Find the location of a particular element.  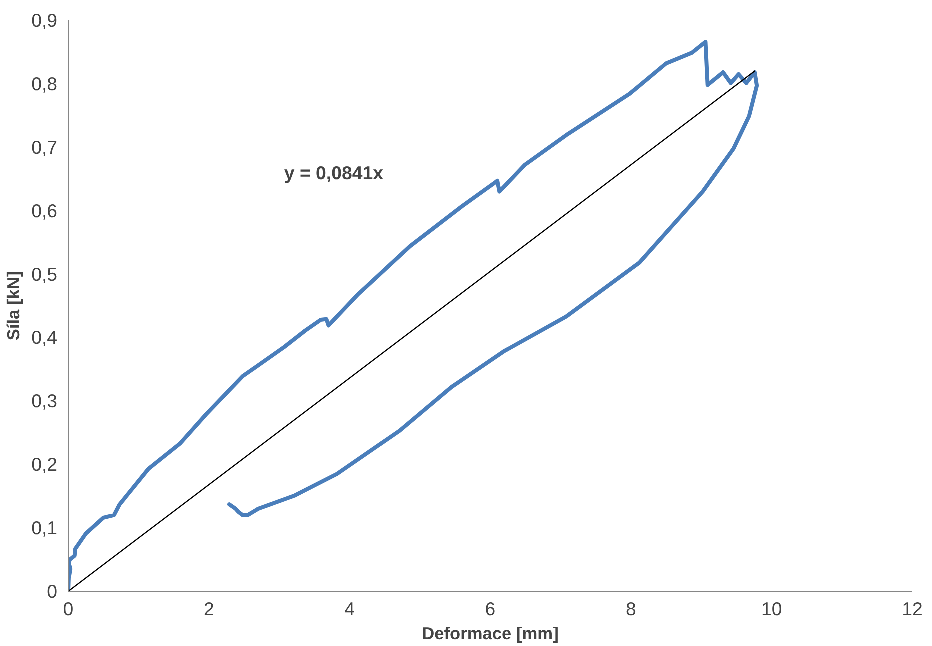

y-tick-label: 0,6 is located at coordinates (45, 211).